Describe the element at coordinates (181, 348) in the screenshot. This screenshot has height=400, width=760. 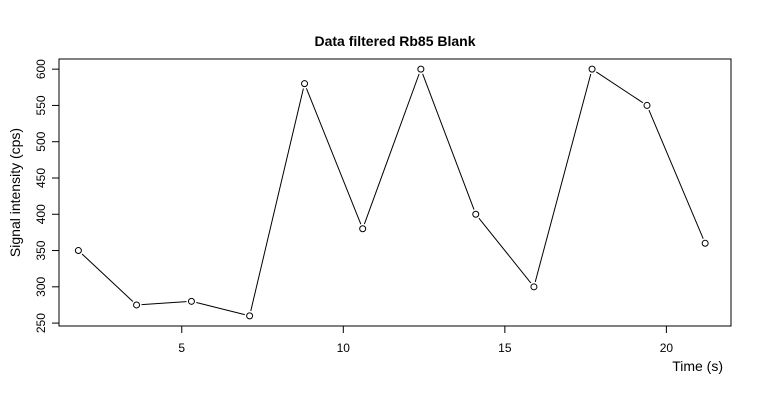
I see `x-tick-label: 5` at that location.